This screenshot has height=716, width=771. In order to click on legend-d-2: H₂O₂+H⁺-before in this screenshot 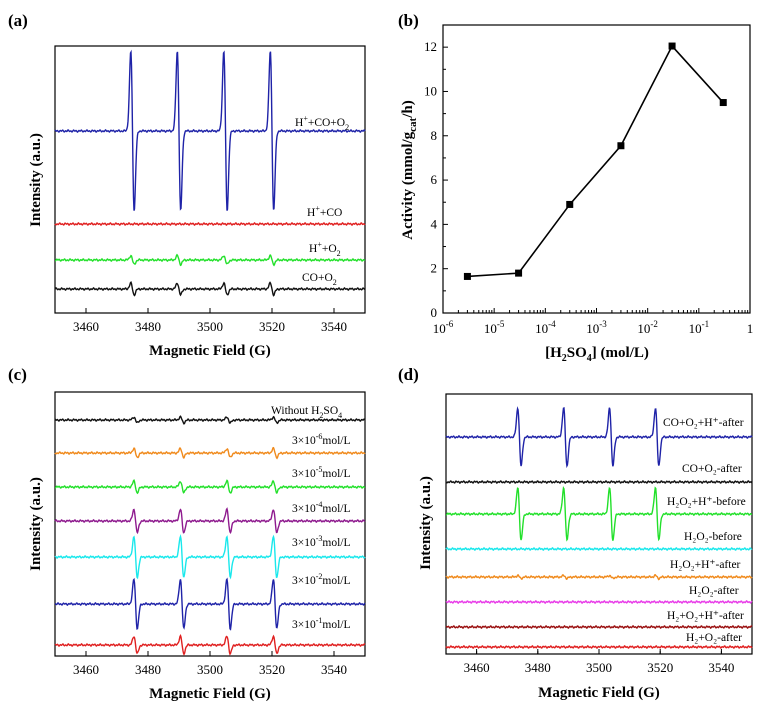, I will do `click(706, 502)`.